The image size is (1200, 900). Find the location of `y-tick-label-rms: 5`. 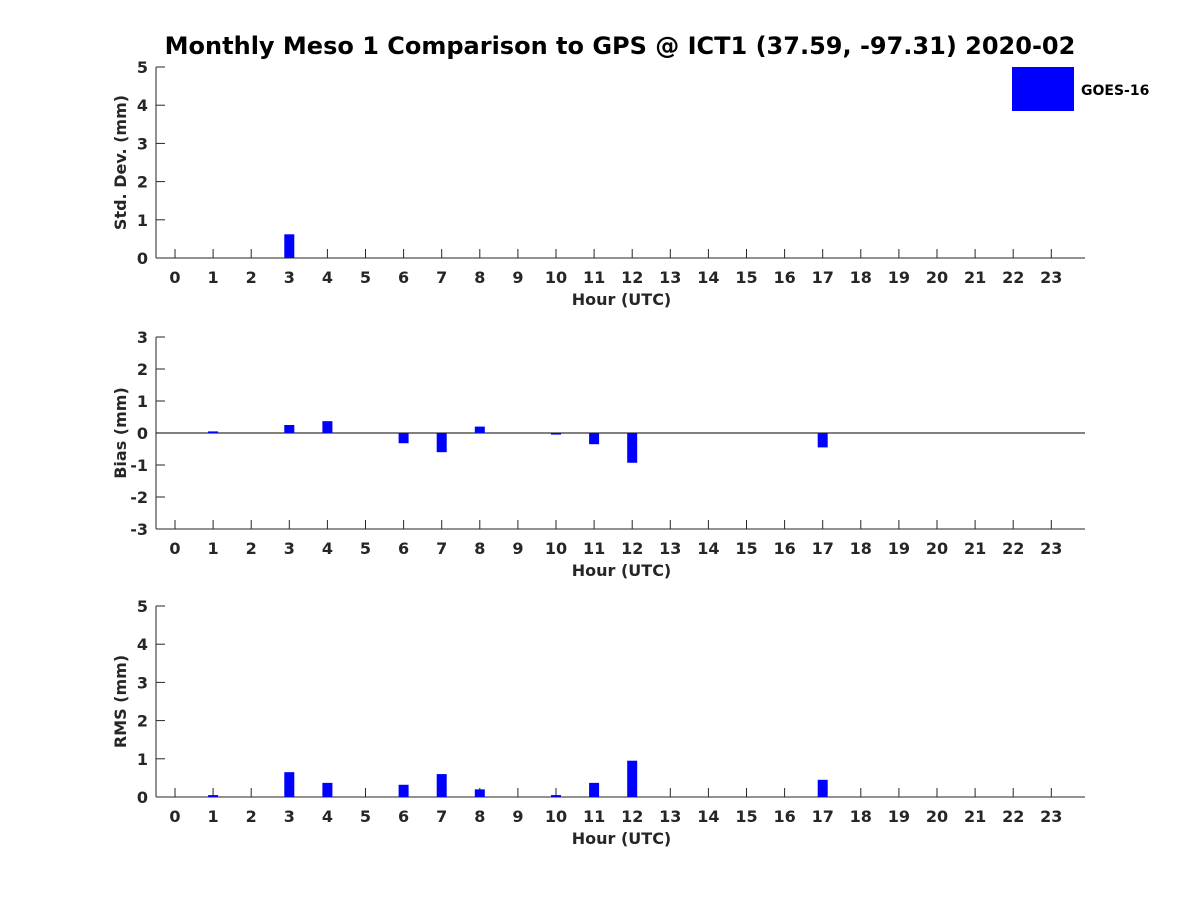

y-tick-label-rms: 5 is located at coordinates (142, 606).